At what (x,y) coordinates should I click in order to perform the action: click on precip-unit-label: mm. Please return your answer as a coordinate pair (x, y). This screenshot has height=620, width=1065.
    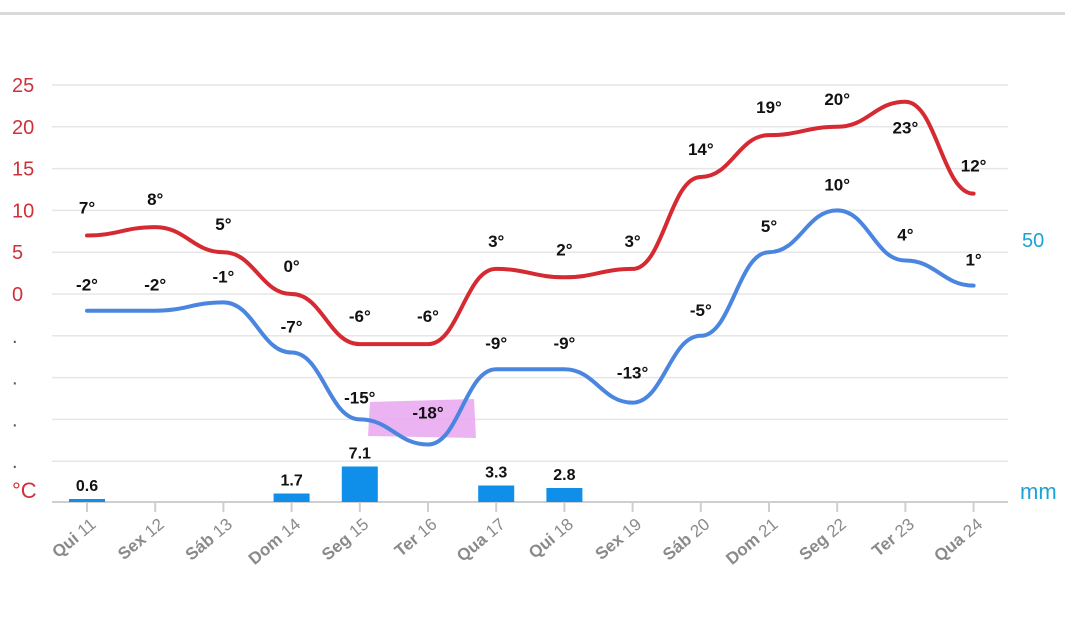
    Looking at the image, I should click on (1038, 491).